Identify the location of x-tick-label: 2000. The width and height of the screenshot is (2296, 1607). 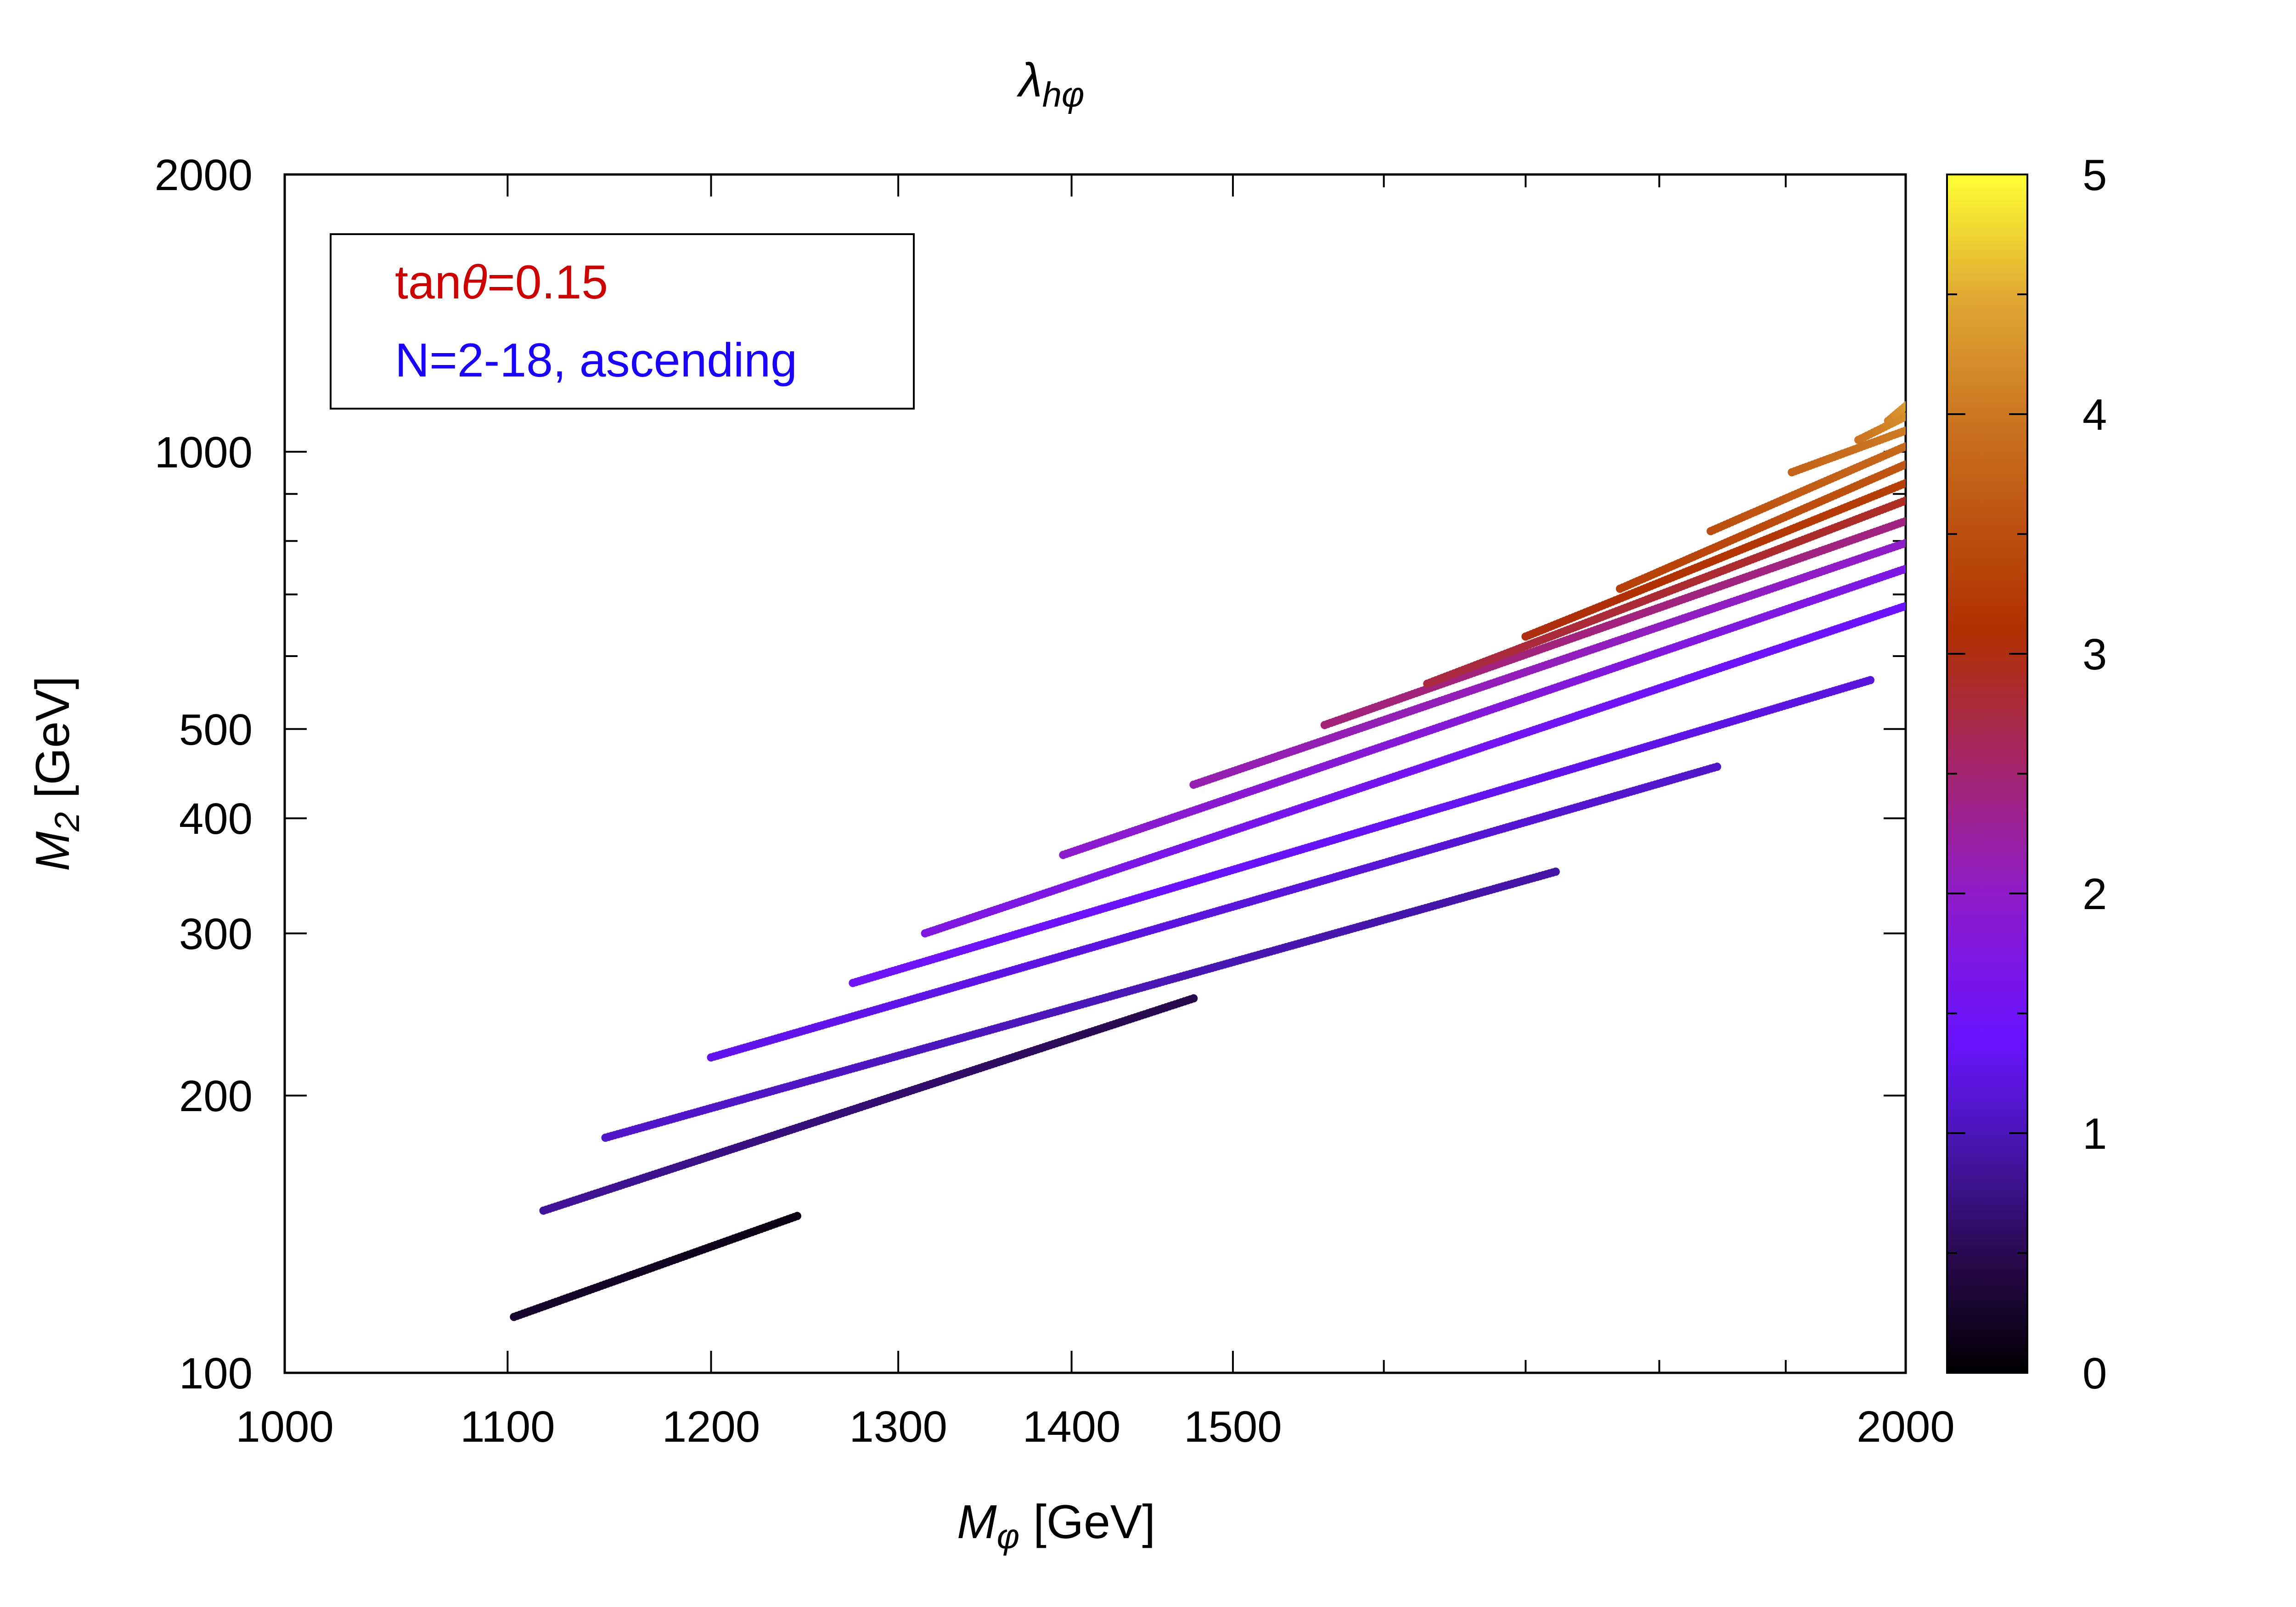
(1906, 1426).